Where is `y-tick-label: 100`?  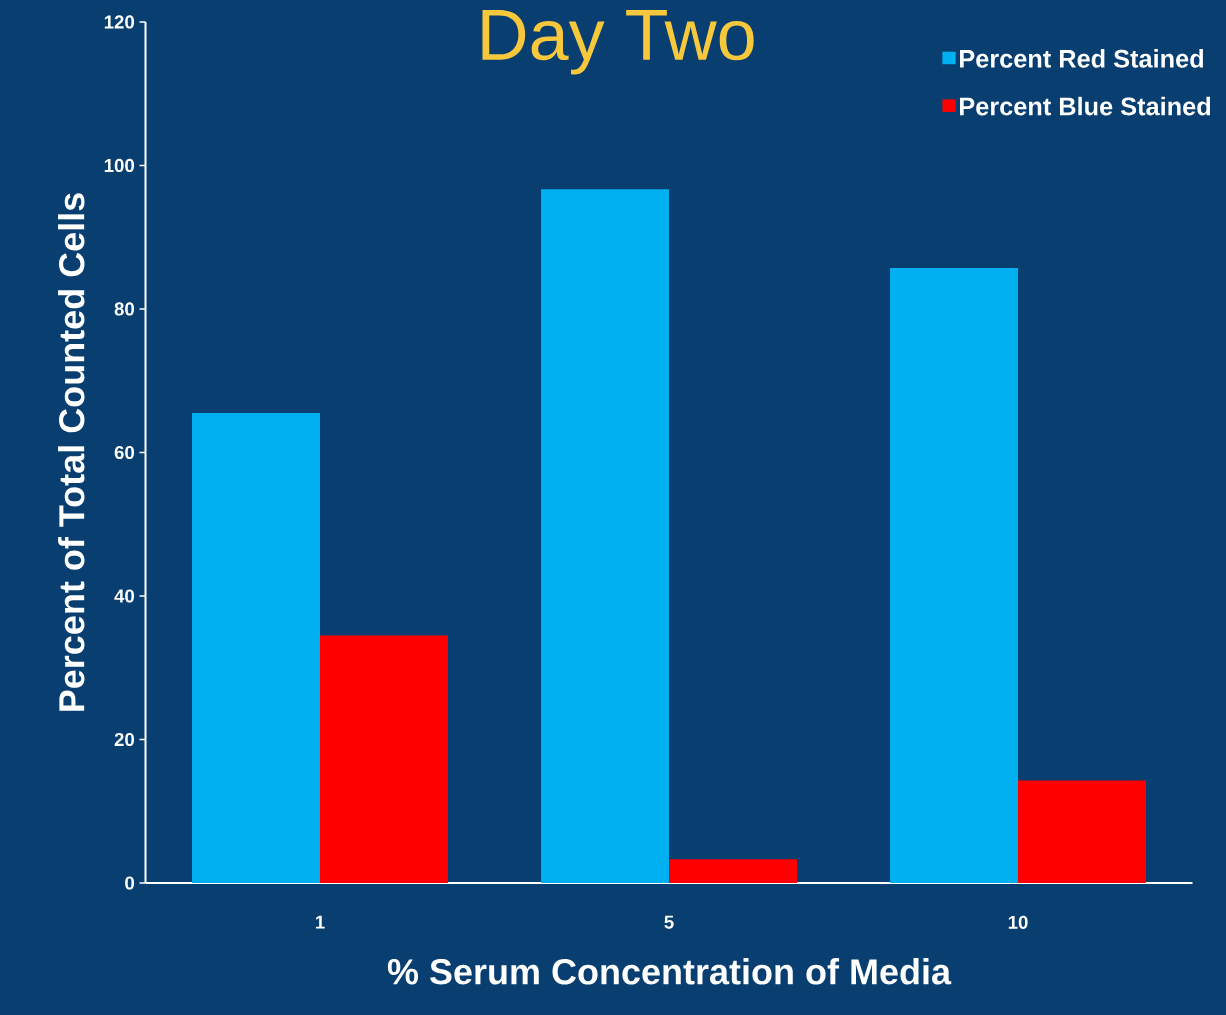 y-tick-label: 100 is located at coordinates (119, 165).